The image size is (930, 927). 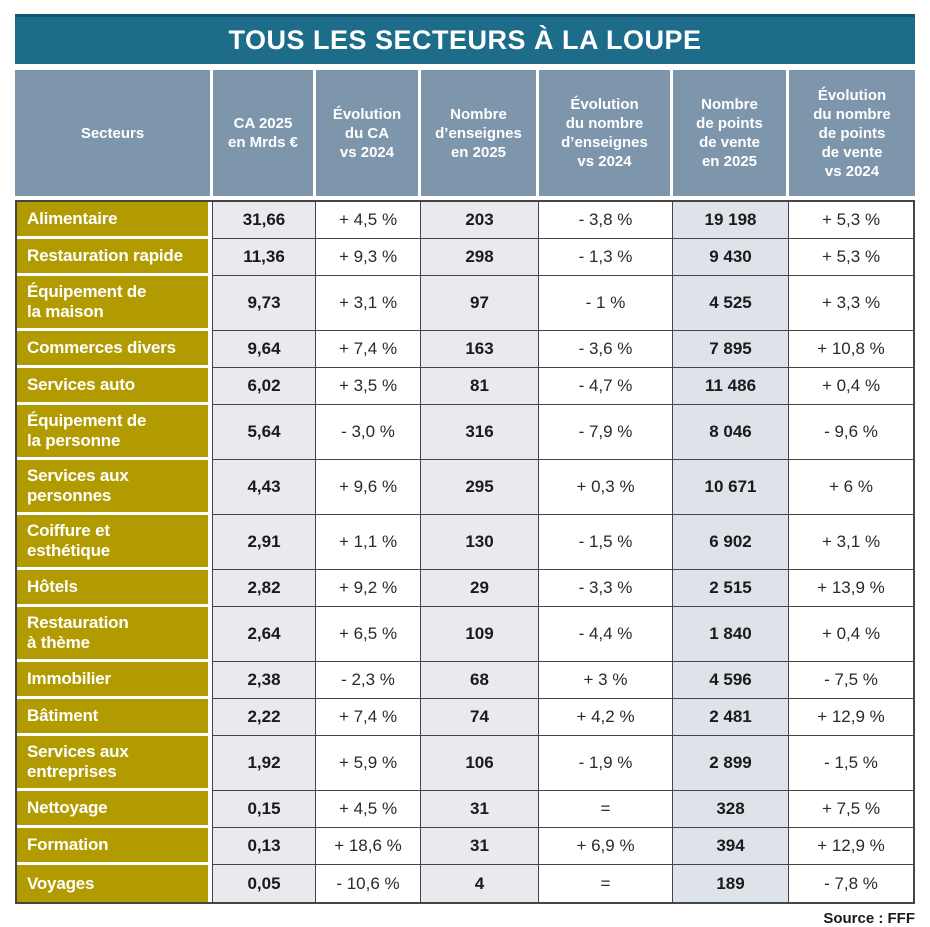 I want to click on sector-label: Équipement de la personne, so click(x=114, y=432).